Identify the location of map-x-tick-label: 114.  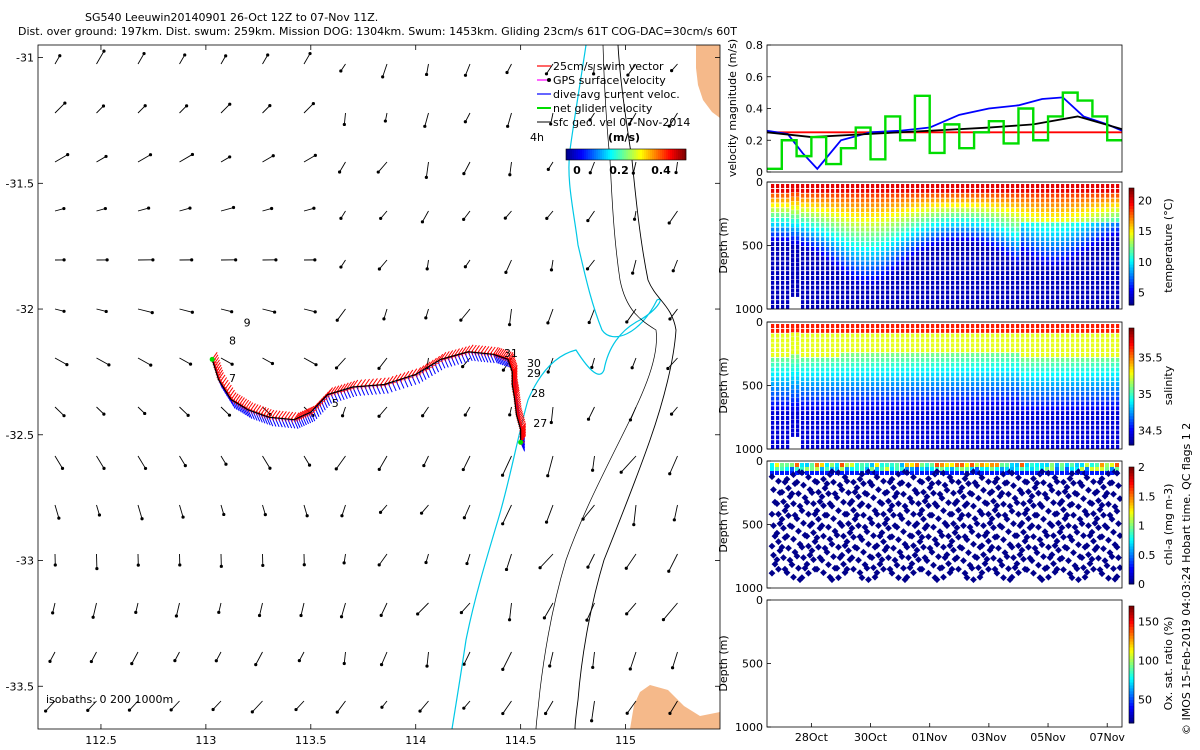
(415, 740).